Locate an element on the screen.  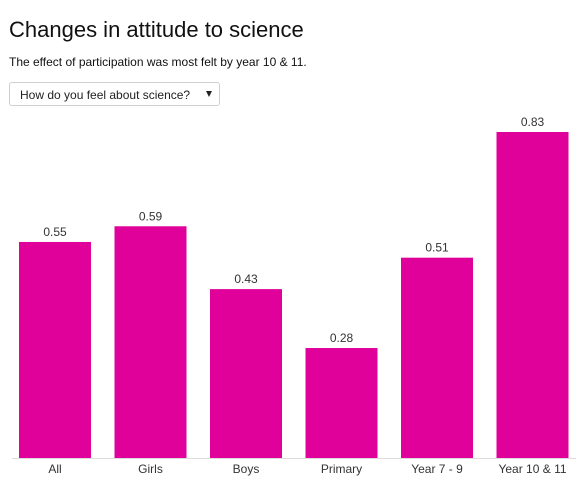
bar-value-label: 0.51 is located at coordinates (437, 248).